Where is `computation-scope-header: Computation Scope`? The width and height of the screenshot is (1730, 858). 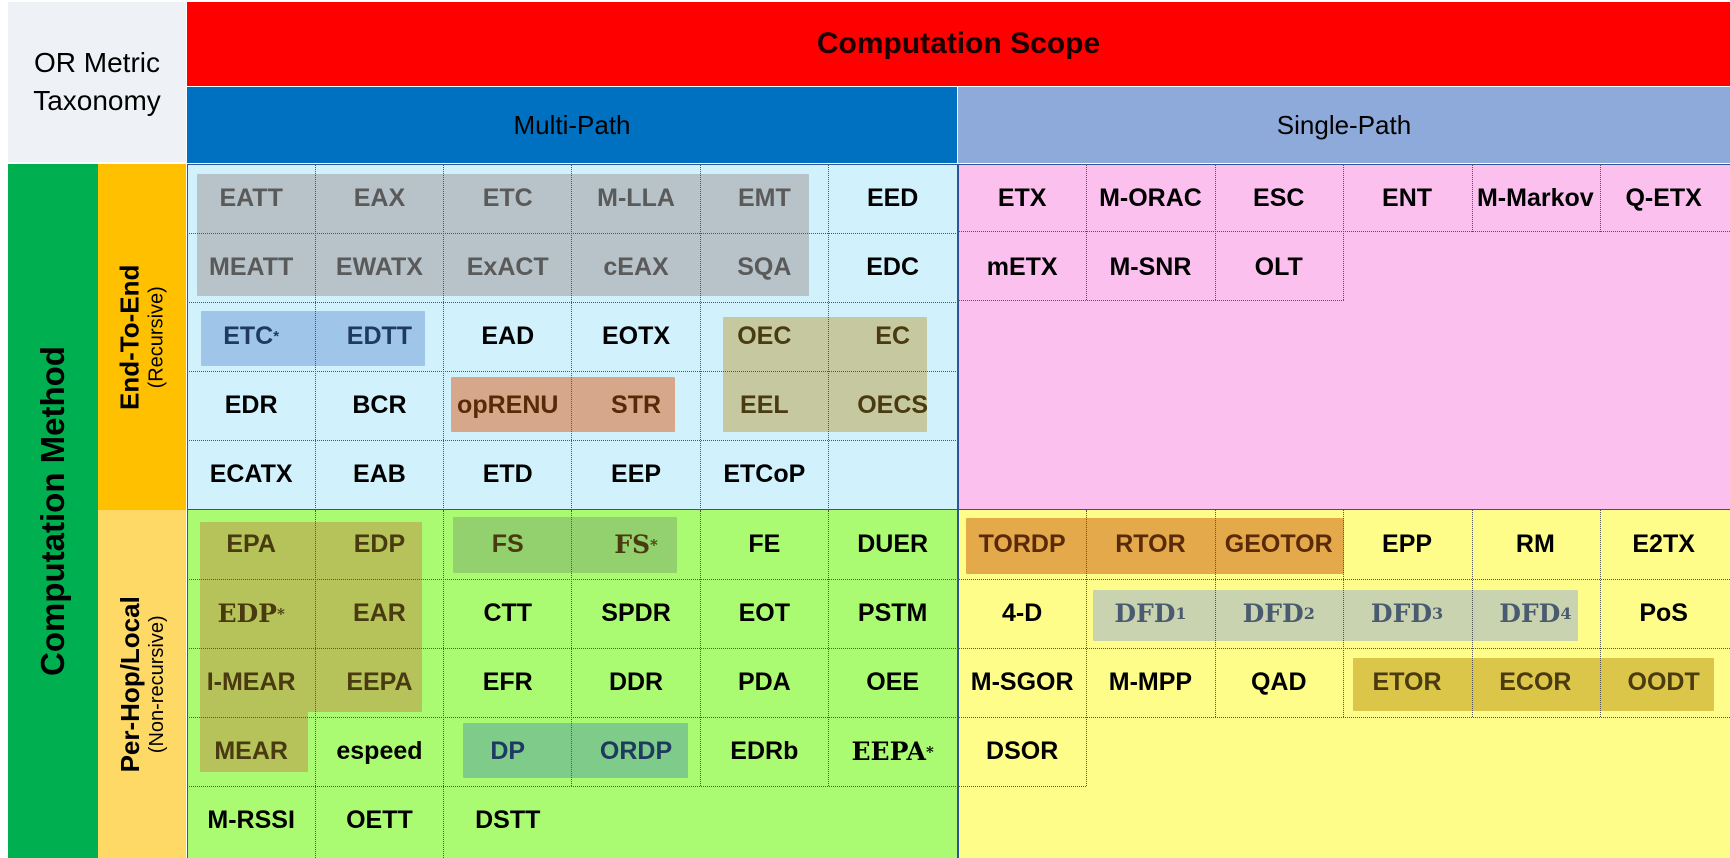
computation-scope-header: Computation Scope is located at coordinates (958, 44).